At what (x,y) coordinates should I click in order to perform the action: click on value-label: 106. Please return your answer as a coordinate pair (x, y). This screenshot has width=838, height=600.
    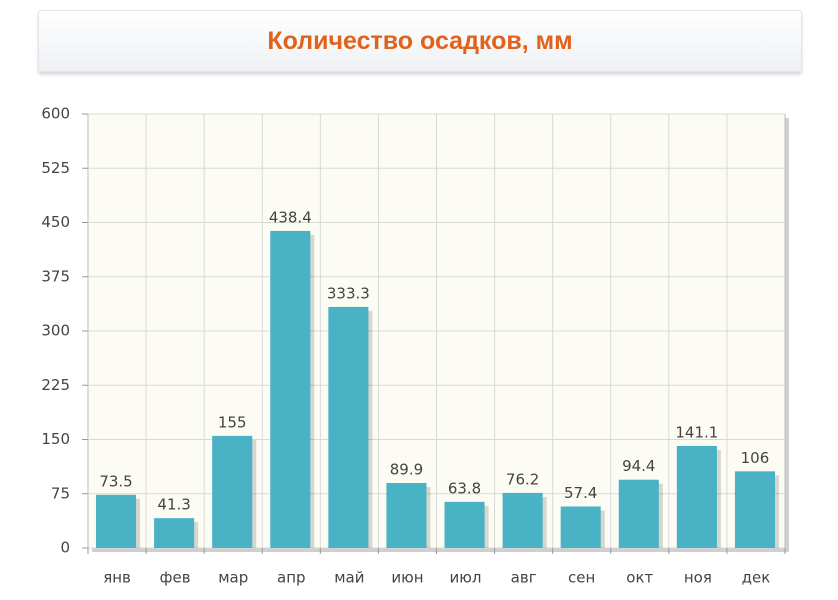
    Looking at the image, I should click on (755, 458).